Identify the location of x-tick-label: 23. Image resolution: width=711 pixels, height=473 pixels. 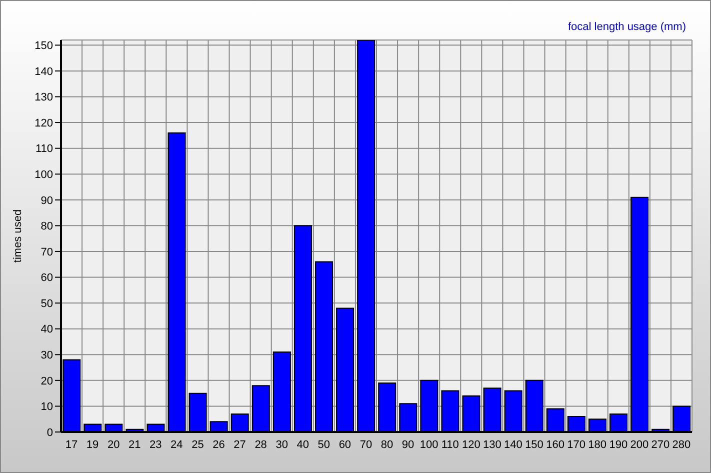
(156, 444).